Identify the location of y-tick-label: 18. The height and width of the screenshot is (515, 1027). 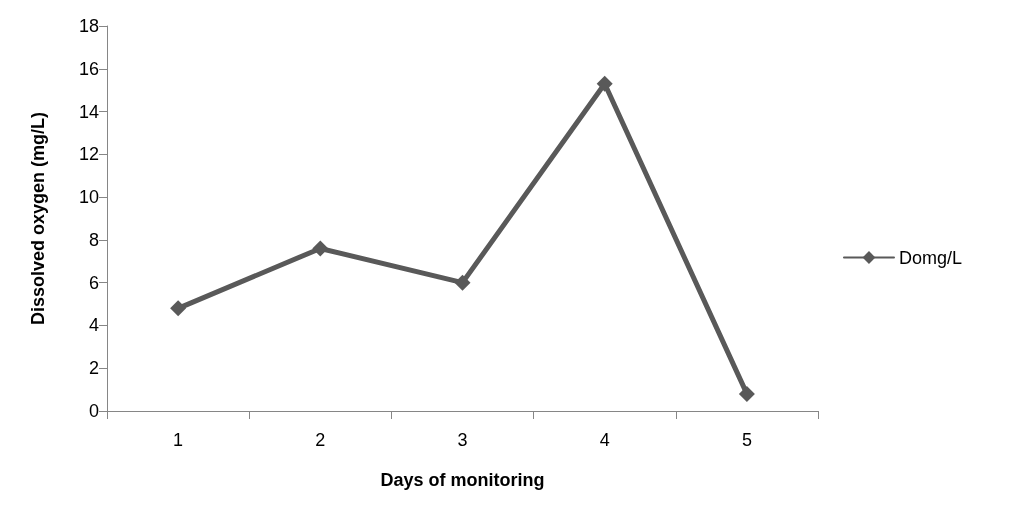
(88, 26).